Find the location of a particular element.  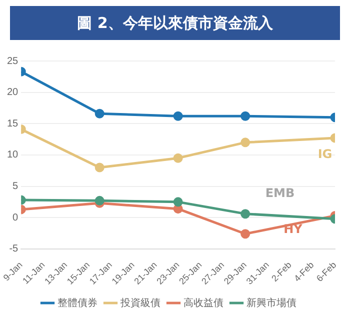

annotation: IG is located at coordinates (325, 154).